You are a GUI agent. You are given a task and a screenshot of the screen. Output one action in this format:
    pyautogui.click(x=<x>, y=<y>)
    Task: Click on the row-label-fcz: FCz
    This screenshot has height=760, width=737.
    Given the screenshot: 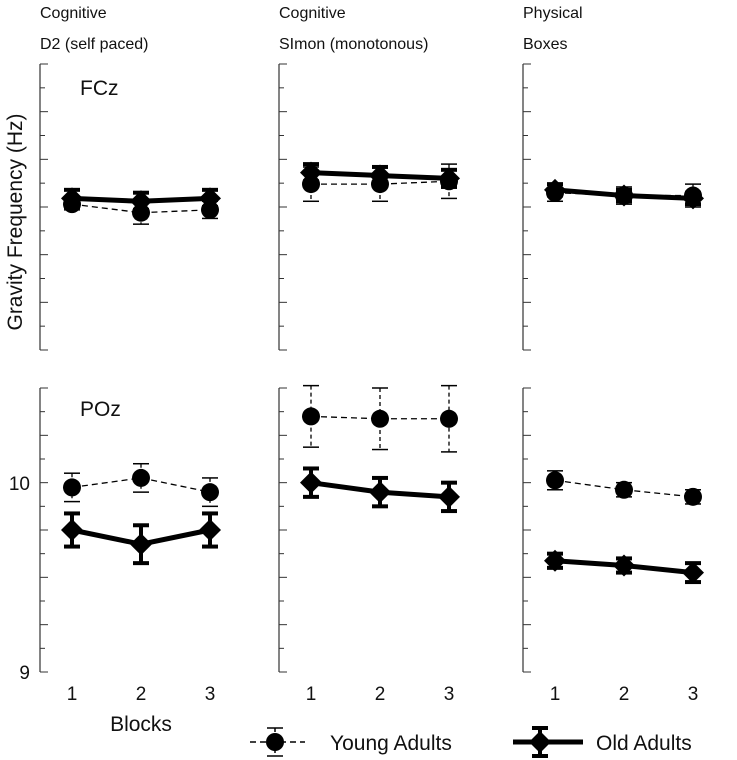 What is the action you would take?
    pyautogui.click(x=99, y=88)
    